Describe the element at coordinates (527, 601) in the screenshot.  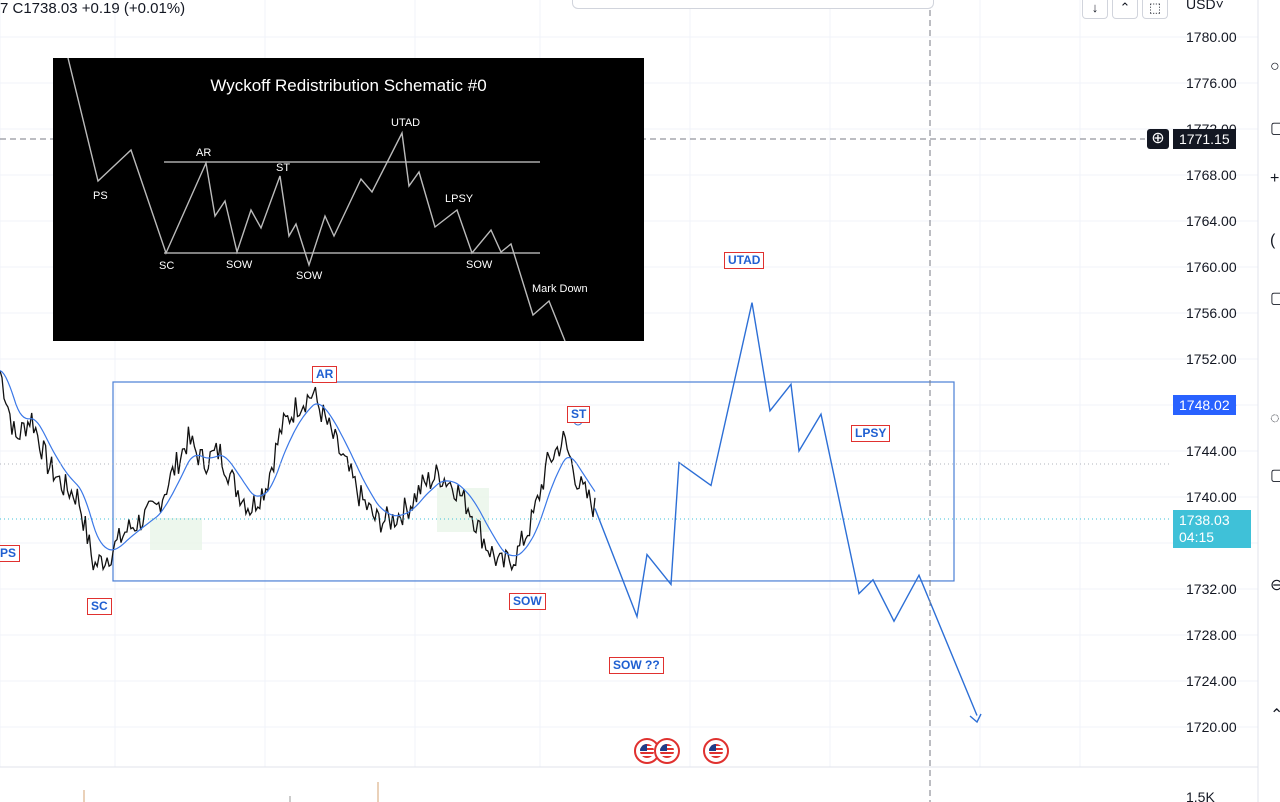
I see `label-sow: SOW` at that location.